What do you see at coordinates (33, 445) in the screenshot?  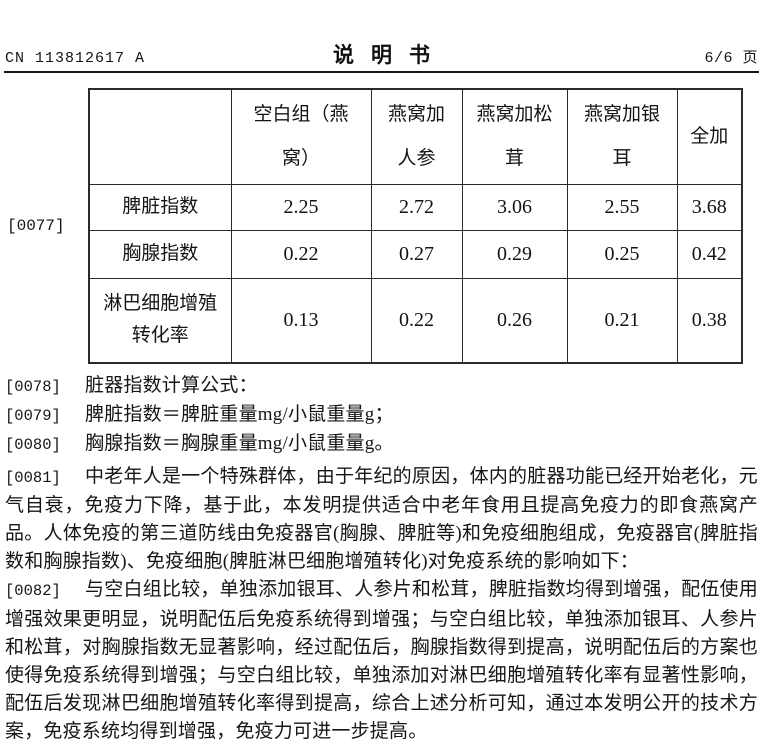 I see `paragraph-number: [0080]` at bounding box center [33, 445].